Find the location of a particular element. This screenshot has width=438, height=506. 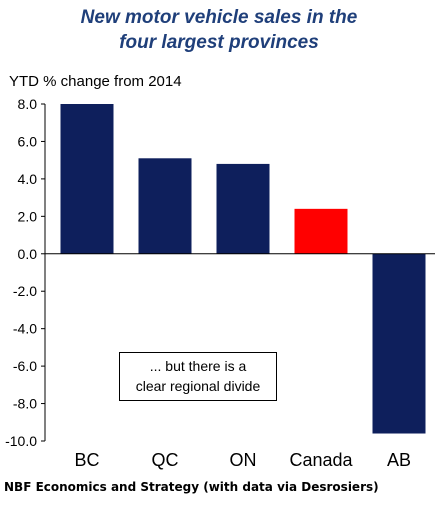

annotation-line1: ... but there is a is located at coordinates (198, 366).